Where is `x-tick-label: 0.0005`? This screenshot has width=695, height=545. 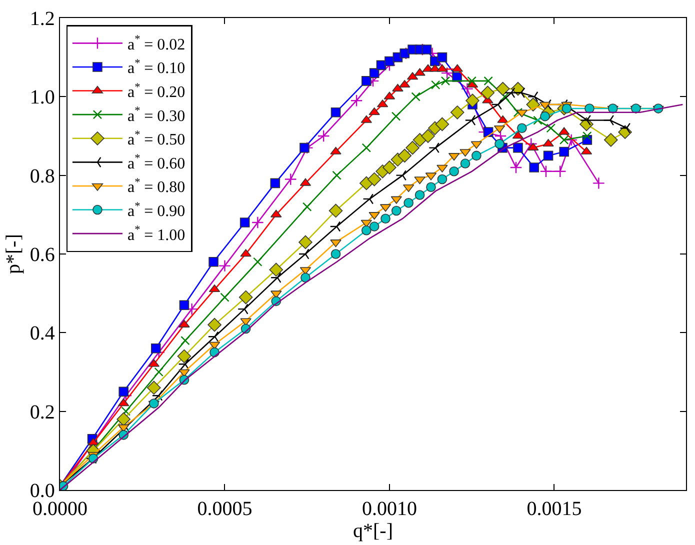 x-tick-label: 0.0005 is located at coordinates (224, 509).